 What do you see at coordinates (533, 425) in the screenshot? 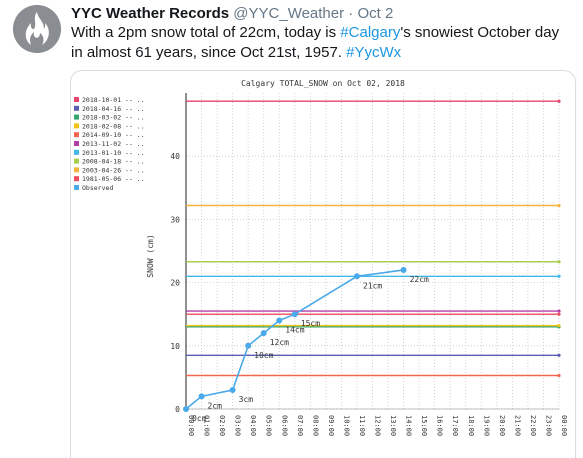
I see `x-tick-label: 22:00` at bounding box center [533, 425].